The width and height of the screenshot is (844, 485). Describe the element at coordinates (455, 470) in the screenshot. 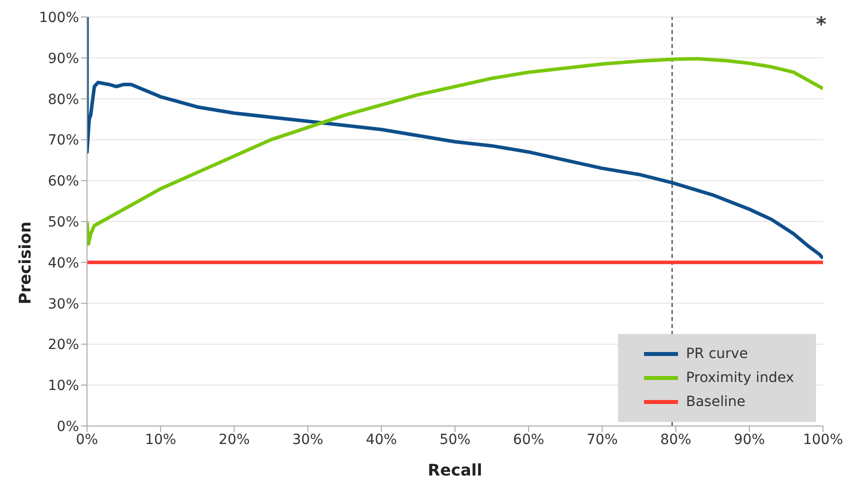

I see `x-axis-title: Recall` at that location.